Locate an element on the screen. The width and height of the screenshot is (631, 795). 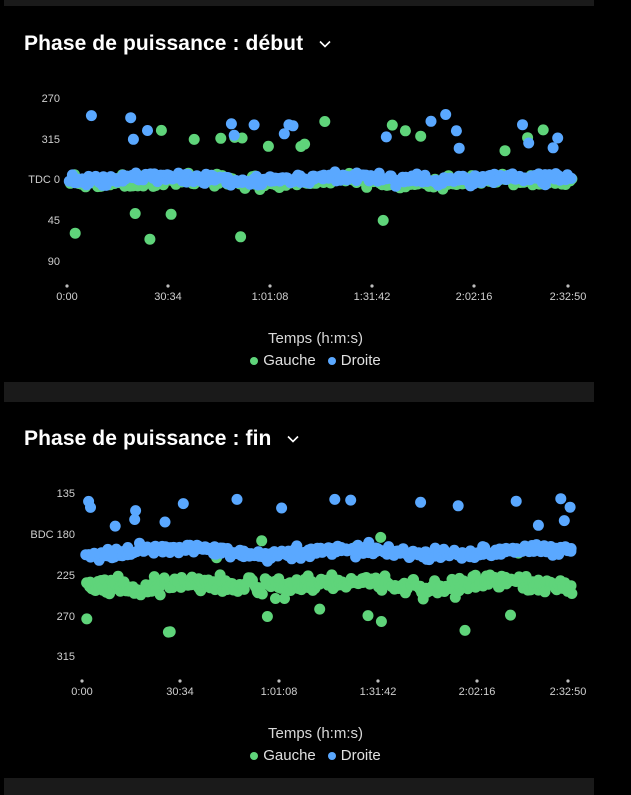
chart-2-title: Phase de puissance : fin is located at coordinates (148, 438).